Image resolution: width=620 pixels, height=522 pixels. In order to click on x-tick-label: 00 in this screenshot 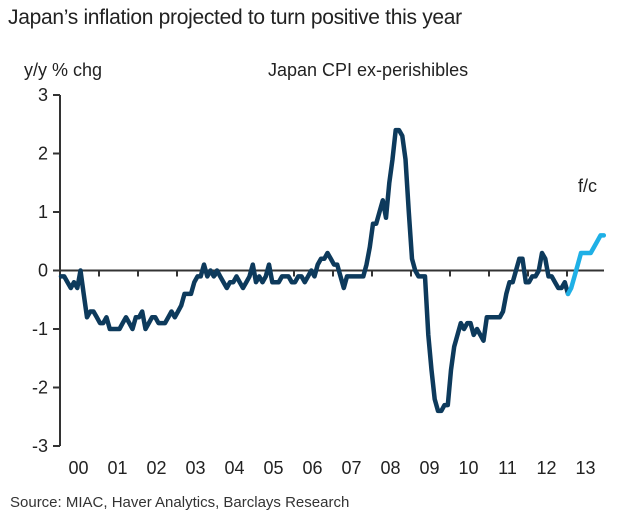, I will do `click(78, 468)`.